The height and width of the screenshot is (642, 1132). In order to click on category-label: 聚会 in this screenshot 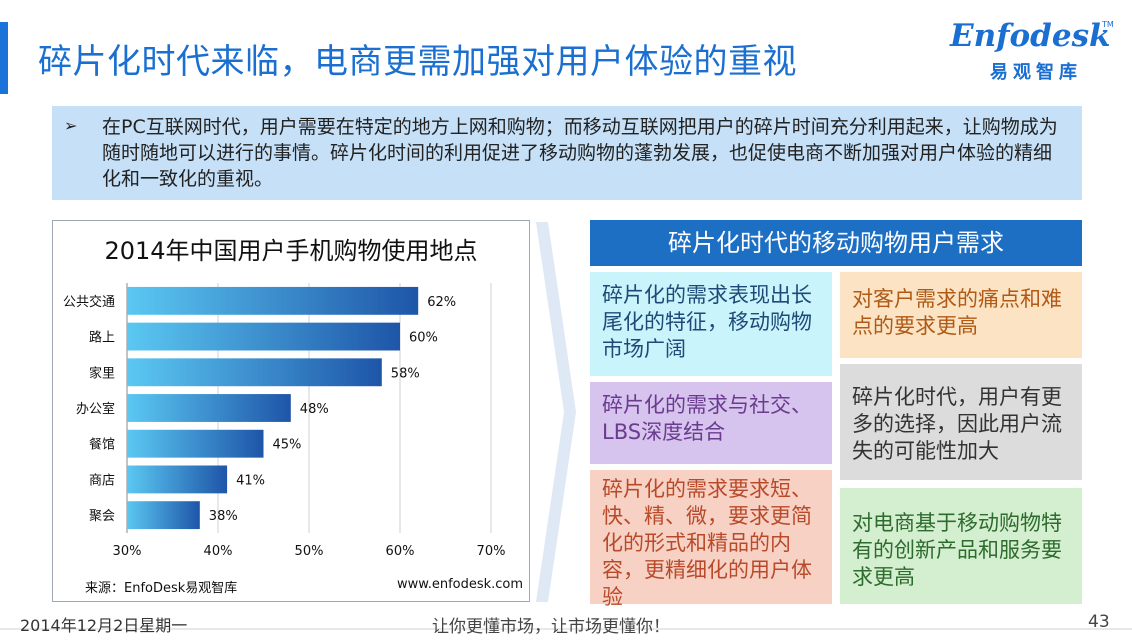, I will do `click(102, 516)`.